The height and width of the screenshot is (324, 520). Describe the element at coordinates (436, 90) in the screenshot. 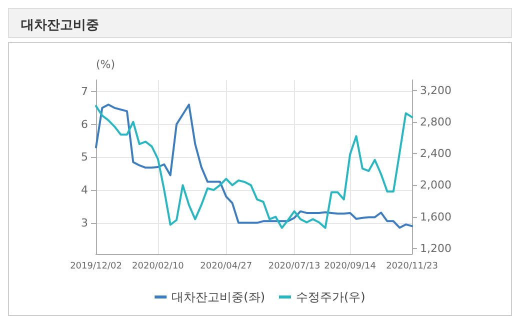

I see `y2-tick-label: 3,200` at that location.